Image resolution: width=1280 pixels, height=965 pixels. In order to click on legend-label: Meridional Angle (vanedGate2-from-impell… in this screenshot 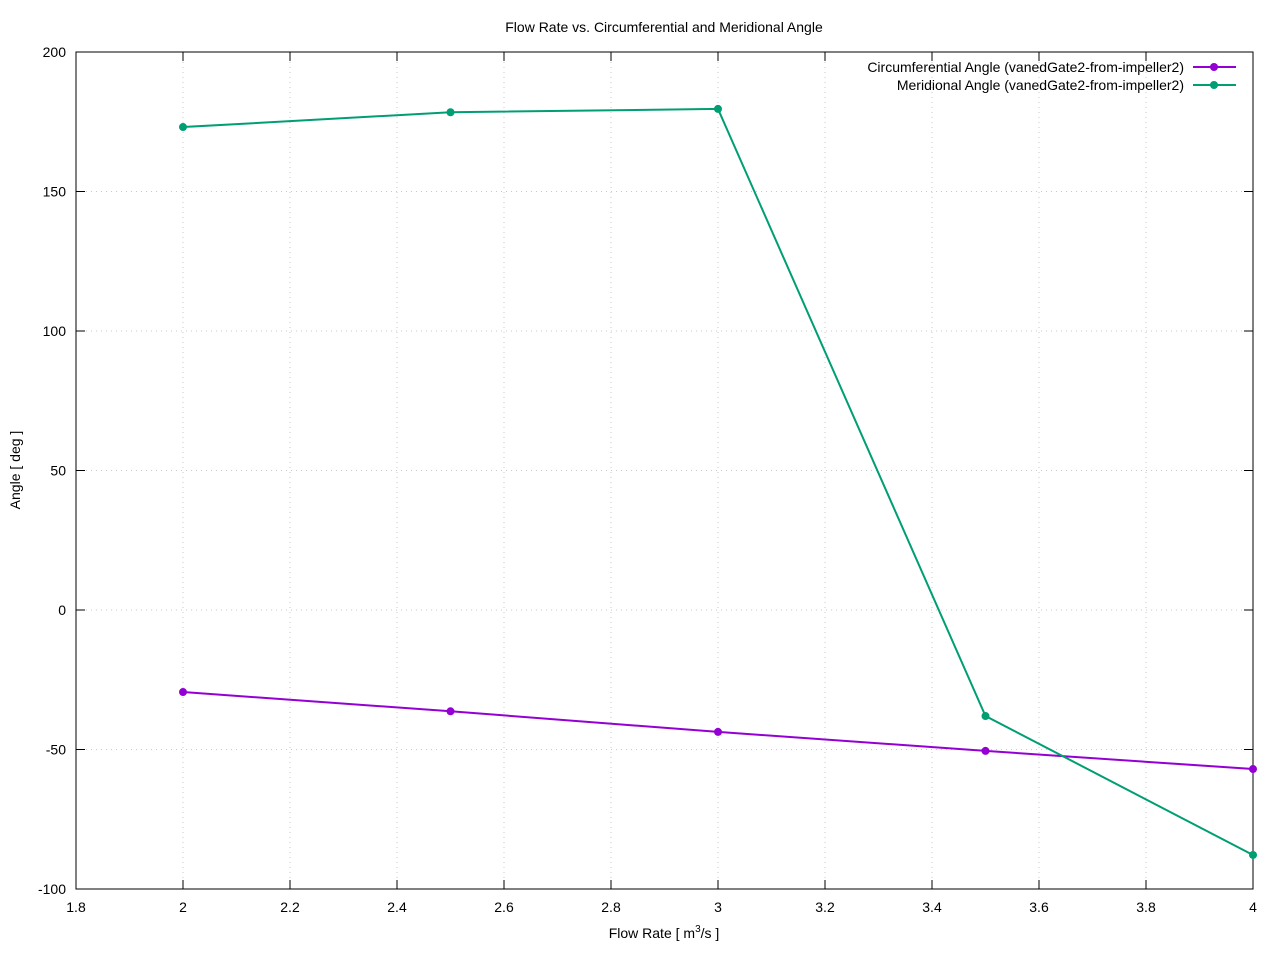, I will do `click(1040, 85)`.